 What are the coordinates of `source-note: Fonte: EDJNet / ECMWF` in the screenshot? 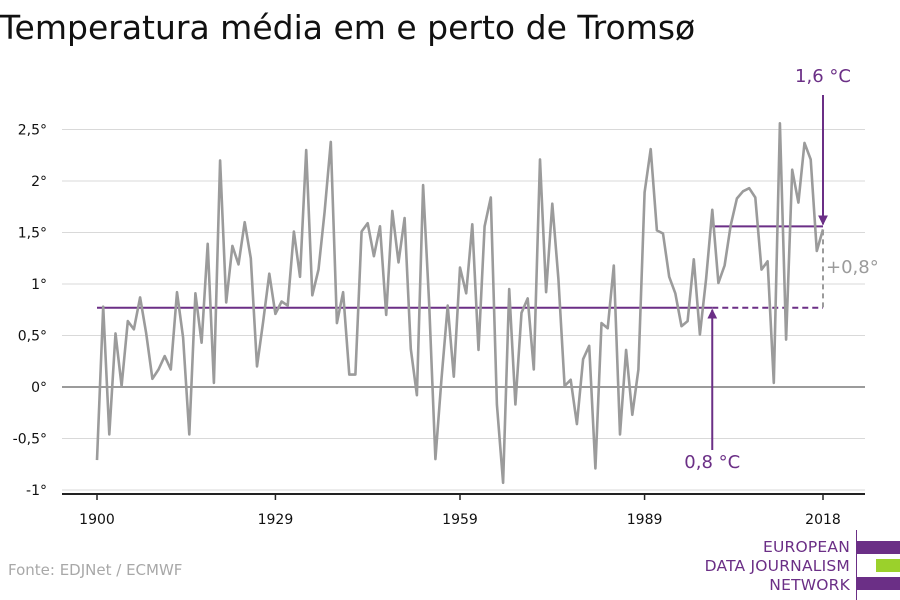 It's located at (95, 570).